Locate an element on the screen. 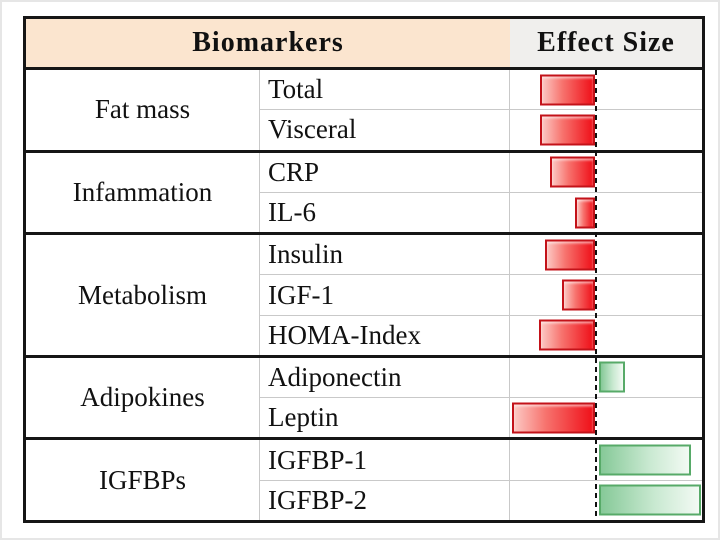 The width and height of the screenshot is (720, 540). biomarker-name-cell: Total is located at coordinates (385, 90).